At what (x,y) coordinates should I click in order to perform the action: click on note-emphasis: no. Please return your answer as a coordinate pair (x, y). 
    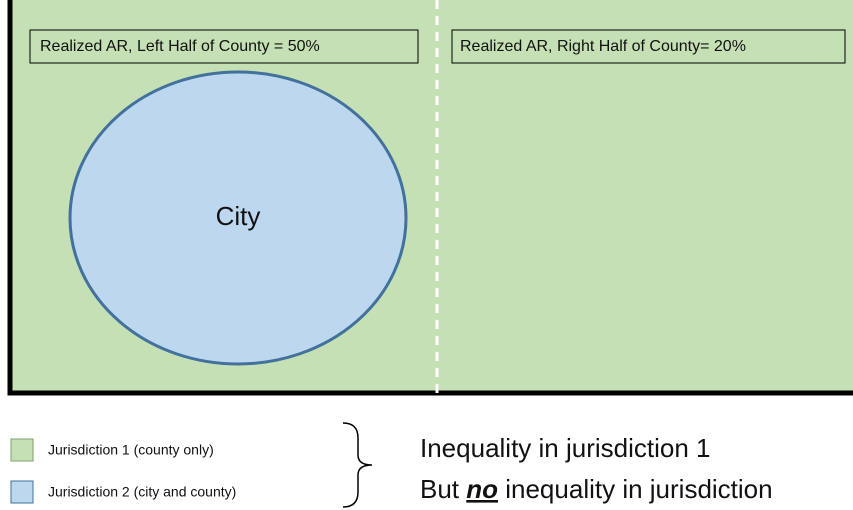
    Looking at the image, I should click on (482, 489).